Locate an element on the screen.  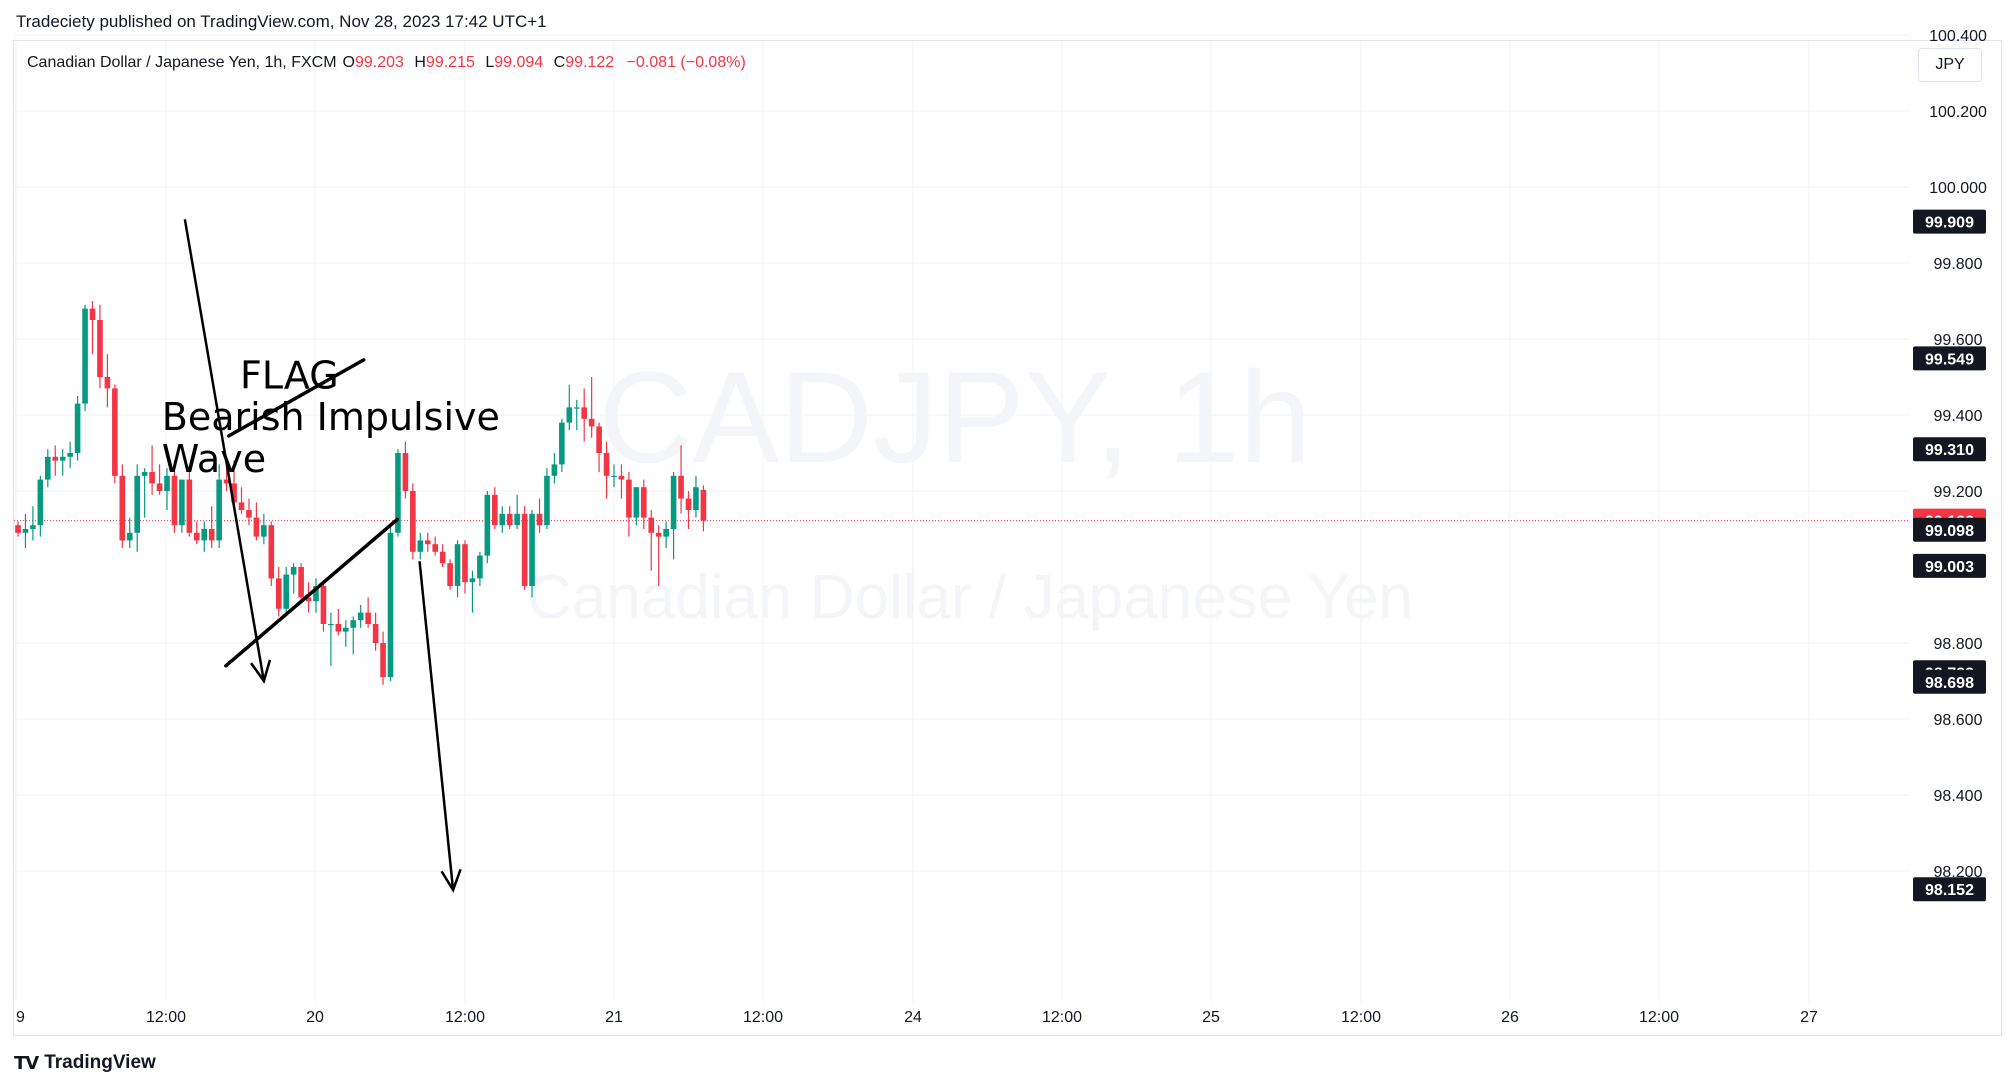
trend-line-flag-upper is located at coordinates (296, 398).